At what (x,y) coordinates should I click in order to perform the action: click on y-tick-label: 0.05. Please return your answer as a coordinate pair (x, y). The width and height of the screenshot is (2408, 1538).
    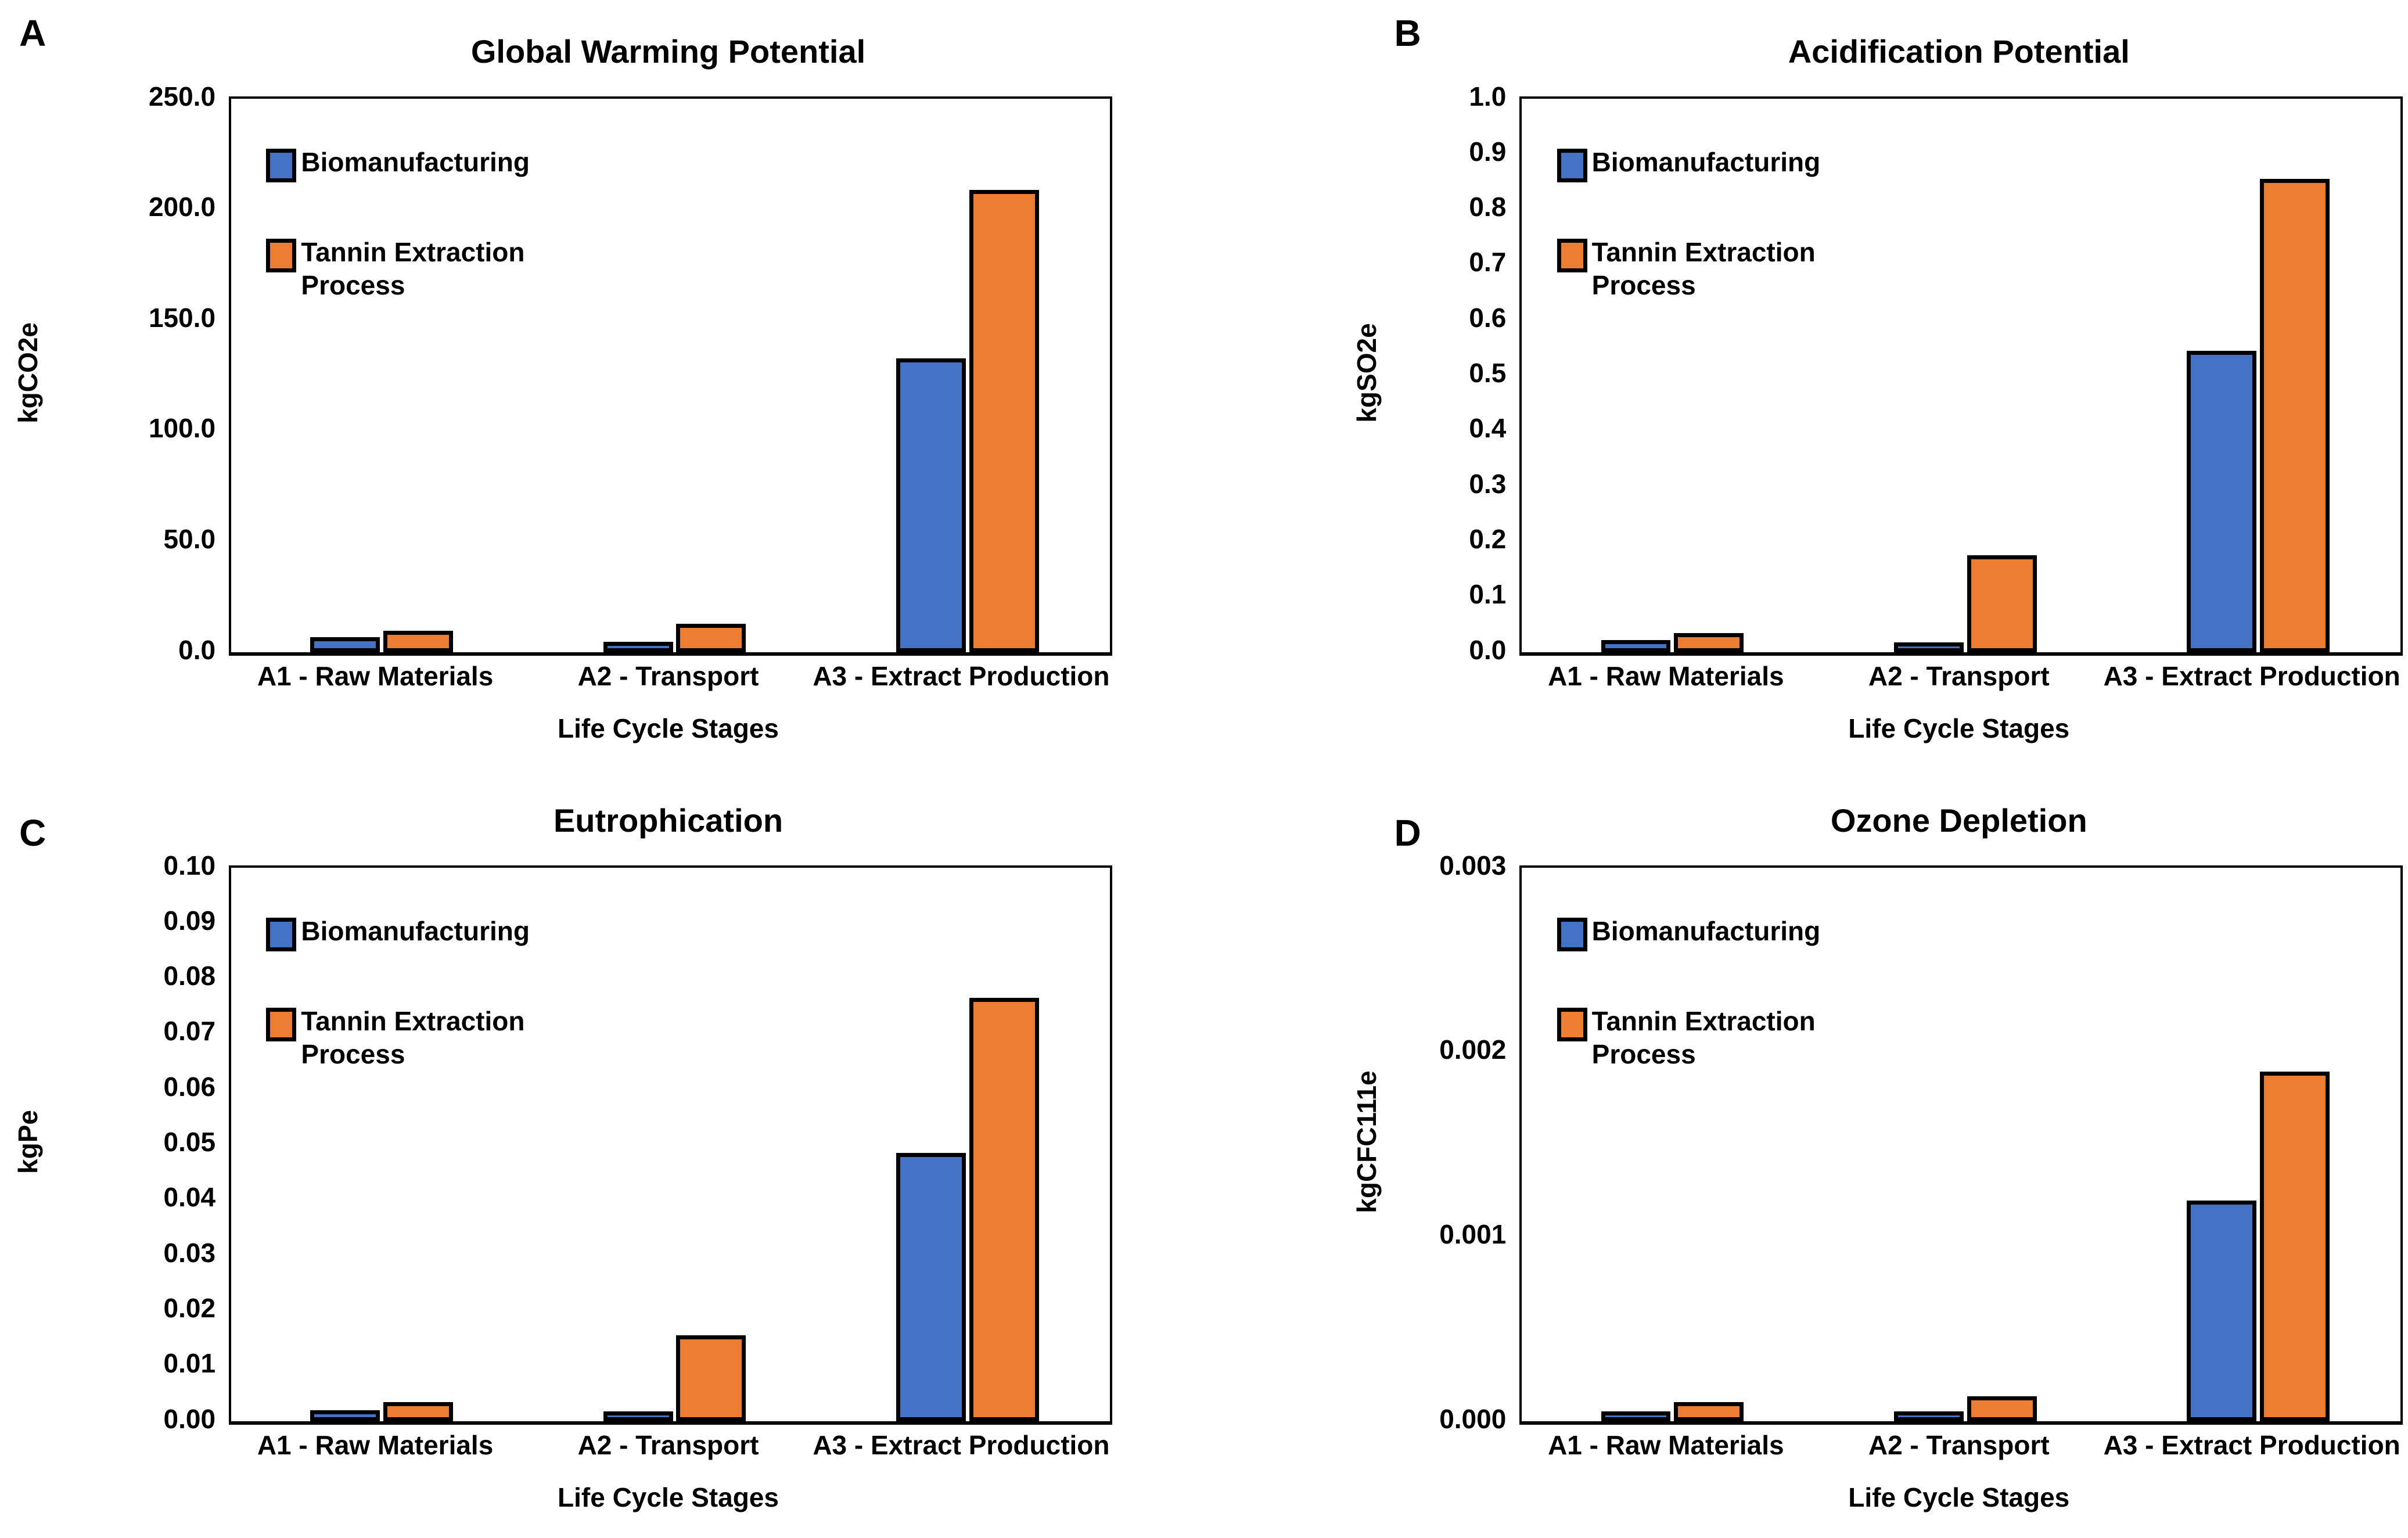
    Looking at the image, I should click on (189, 1142).